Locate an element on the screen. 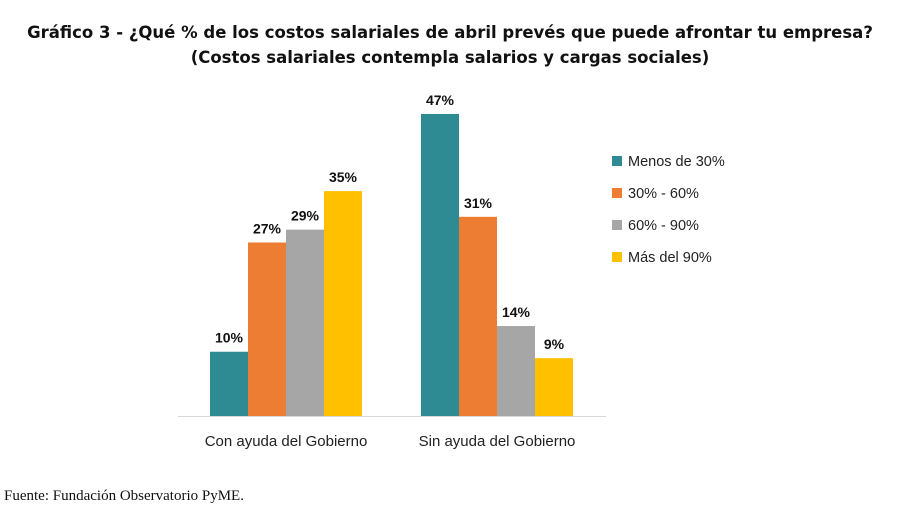 The image size is (900, 518). legend-entry: 30% - 60% is located at coordinates (663, 194).